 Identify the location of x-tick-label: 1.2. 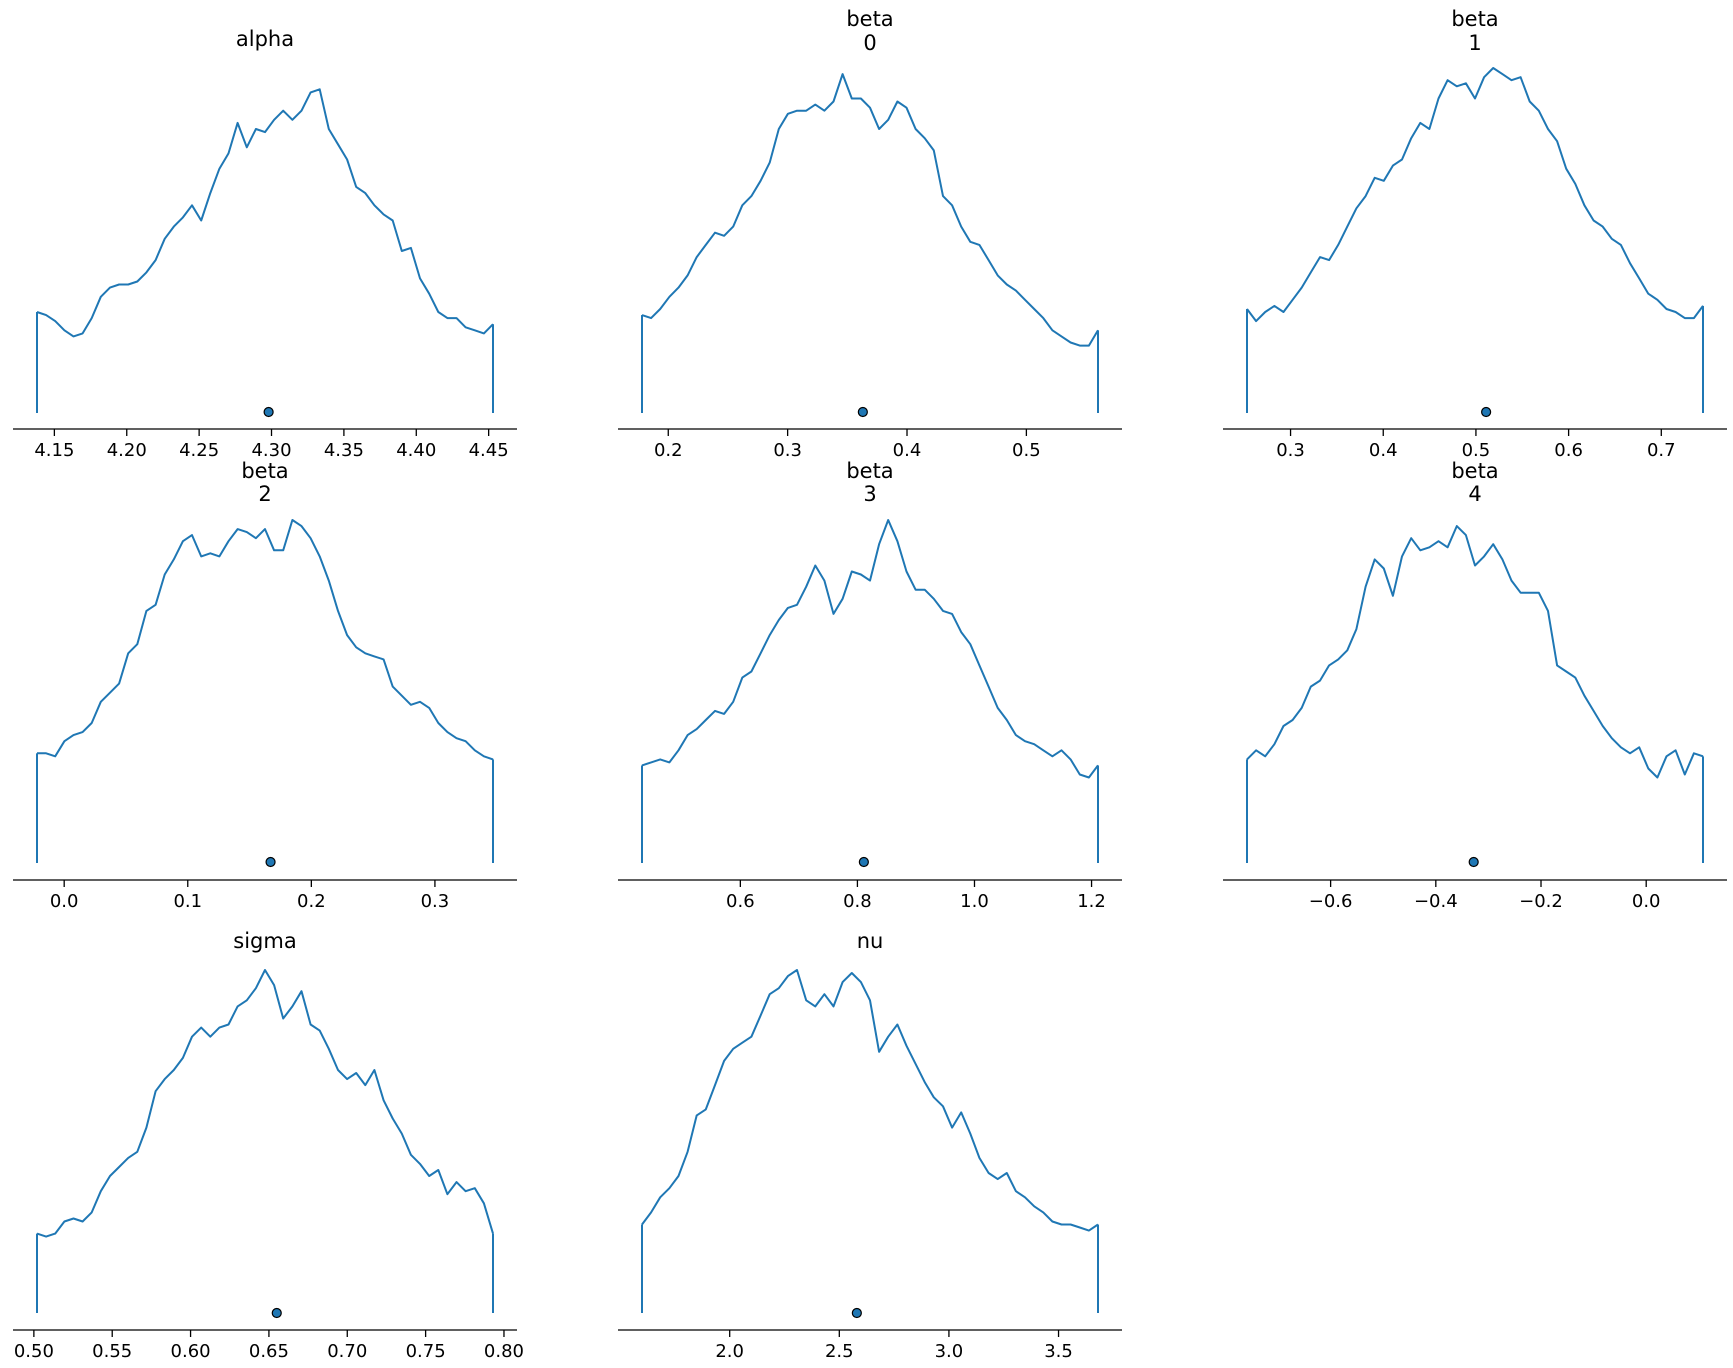
(1091, 901).